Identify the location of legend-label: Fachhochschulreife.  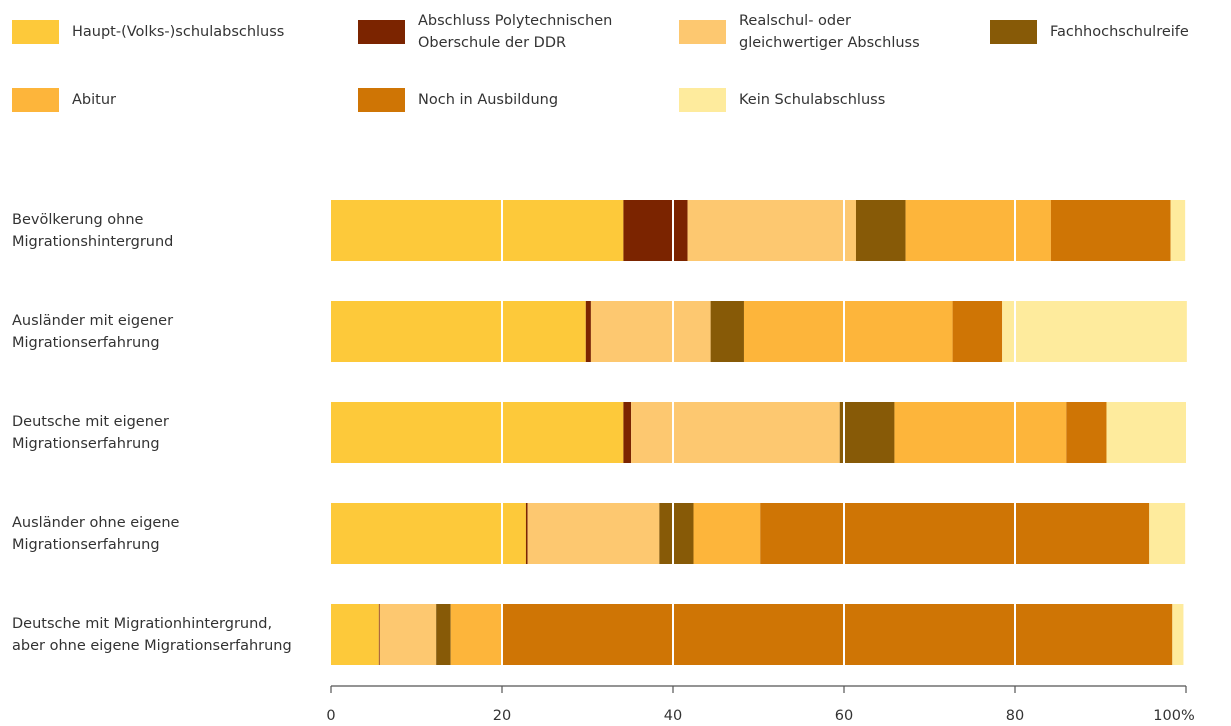
(1119, 32).